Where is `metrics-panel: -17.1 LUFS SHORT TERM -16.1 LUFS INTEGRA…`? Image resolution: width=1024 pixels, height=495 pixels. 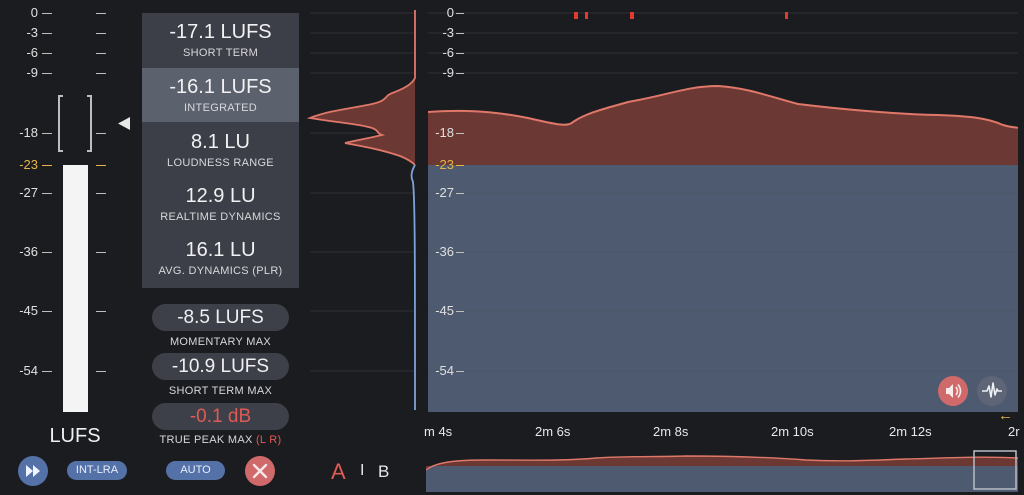
metrics-panel: -17.1 LUFS SHORT TERM -16.1 LUFS INTEGRA… is located at coordinates (220, 150).